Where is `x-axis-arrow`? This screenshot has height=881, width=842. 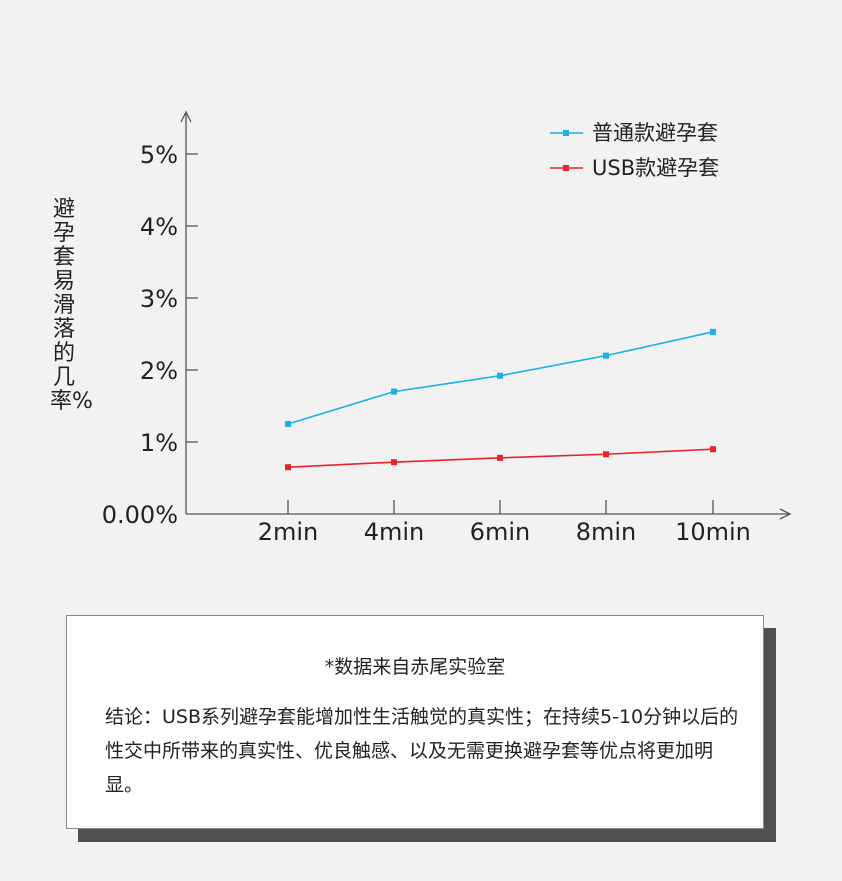
x-axis-arrow is located at coordinates (785, 514).